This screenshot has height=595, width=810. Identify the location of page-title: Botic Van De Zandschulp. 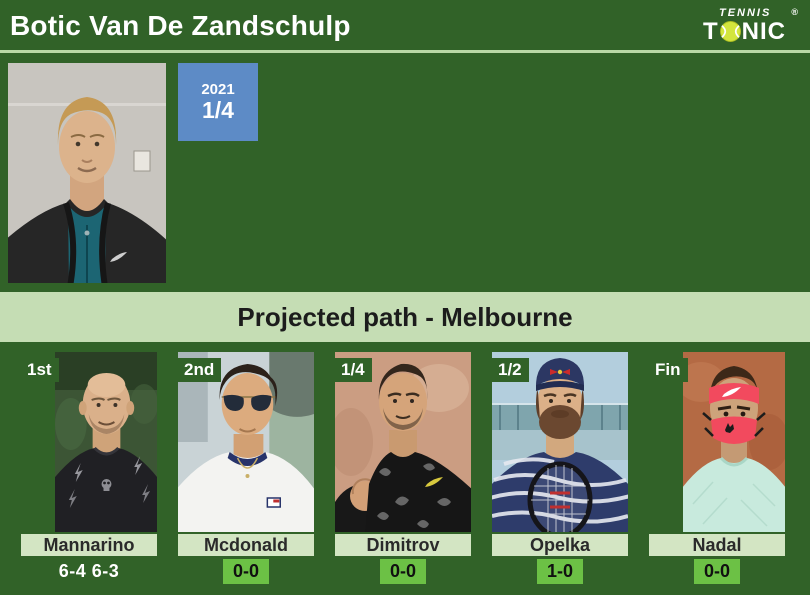
(180, 25).